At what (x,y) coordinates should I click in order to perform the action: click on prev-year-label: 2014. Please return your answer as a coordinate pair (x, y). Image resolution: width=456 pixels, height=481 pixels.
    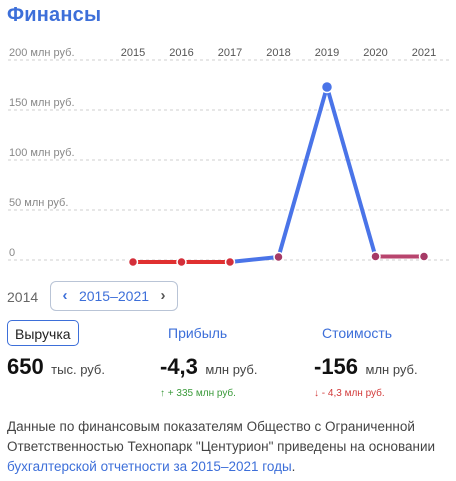
    Looking at the image, I should click on (23, 297).